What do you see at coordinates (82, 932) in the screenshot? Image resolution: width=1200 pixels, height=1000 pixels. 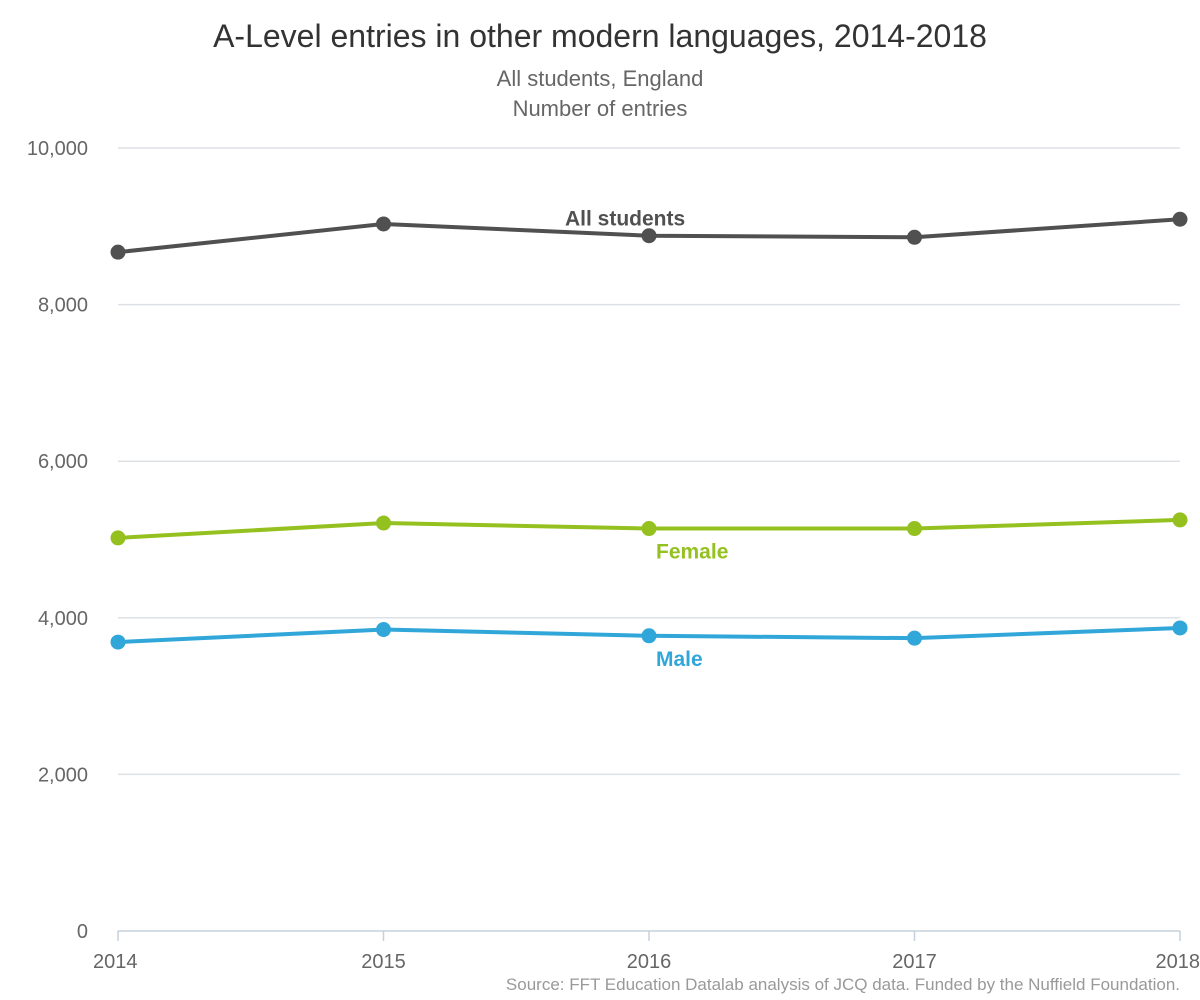 I see `y-tick-label: 0` at bounding box center [82, 932].